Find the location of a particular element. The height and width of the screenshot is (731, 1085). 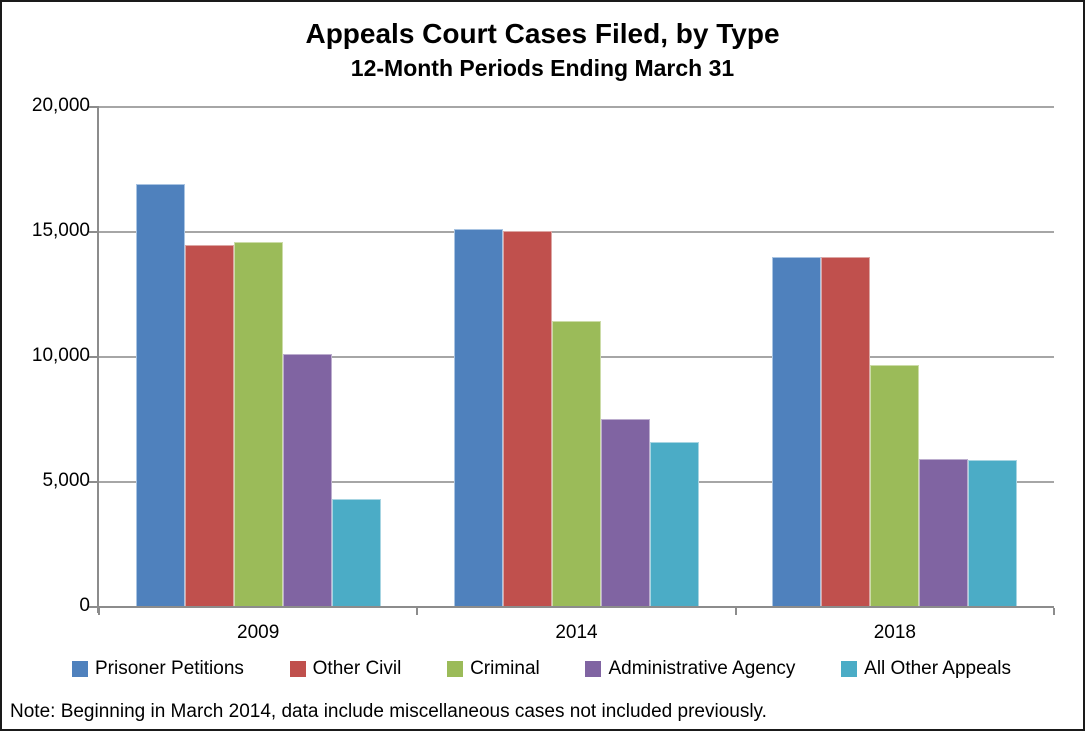

bar-all-other-appeals-2014 is located at coordinates (674, 524).